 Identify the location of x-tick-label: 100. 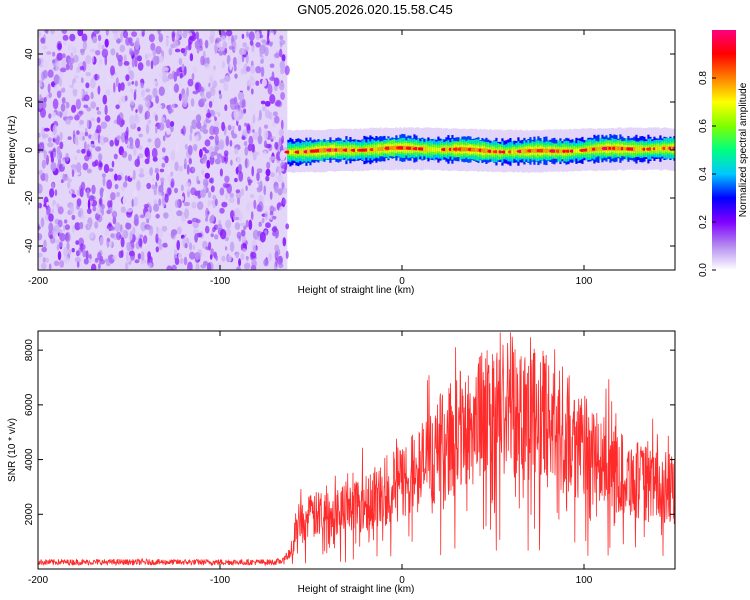
(584, 580).